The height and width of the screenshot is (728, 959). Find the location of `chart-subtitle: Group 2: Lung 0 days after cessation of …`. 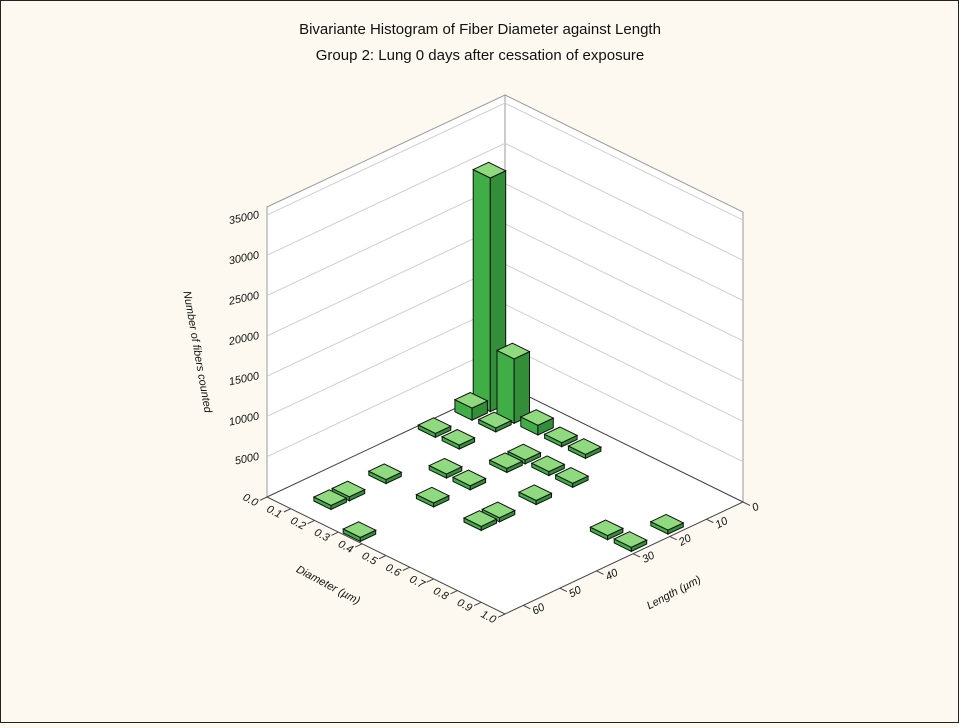

chart-subtitle: Group 2: Lung 0 days after cessation of … is located at coordinates (480, 55).